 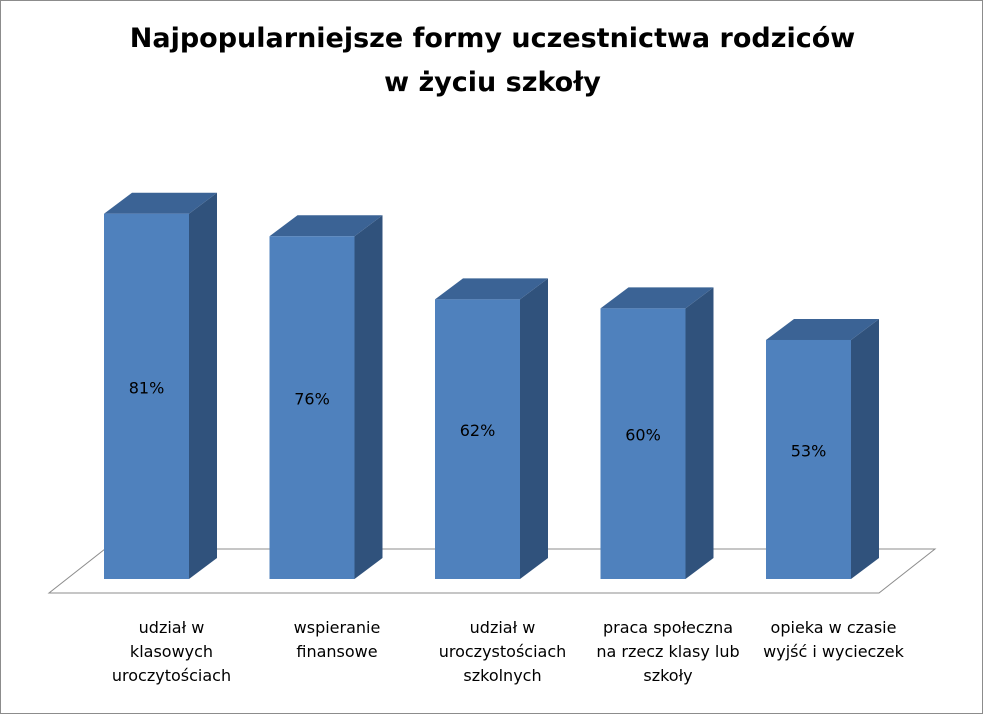 I want to click on bar-2-side, so click(x=368, y=397).